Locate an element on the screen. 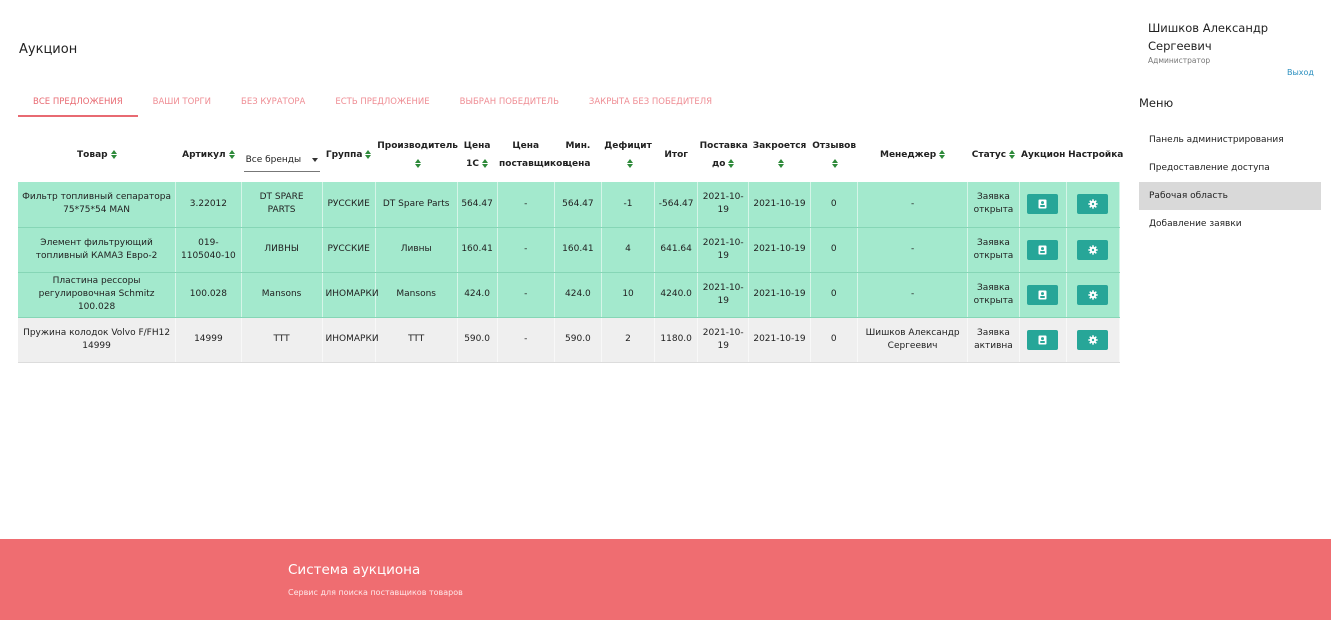  cell-manager: Шишков Александр Сергеевич is located at coordinates (913, 340).